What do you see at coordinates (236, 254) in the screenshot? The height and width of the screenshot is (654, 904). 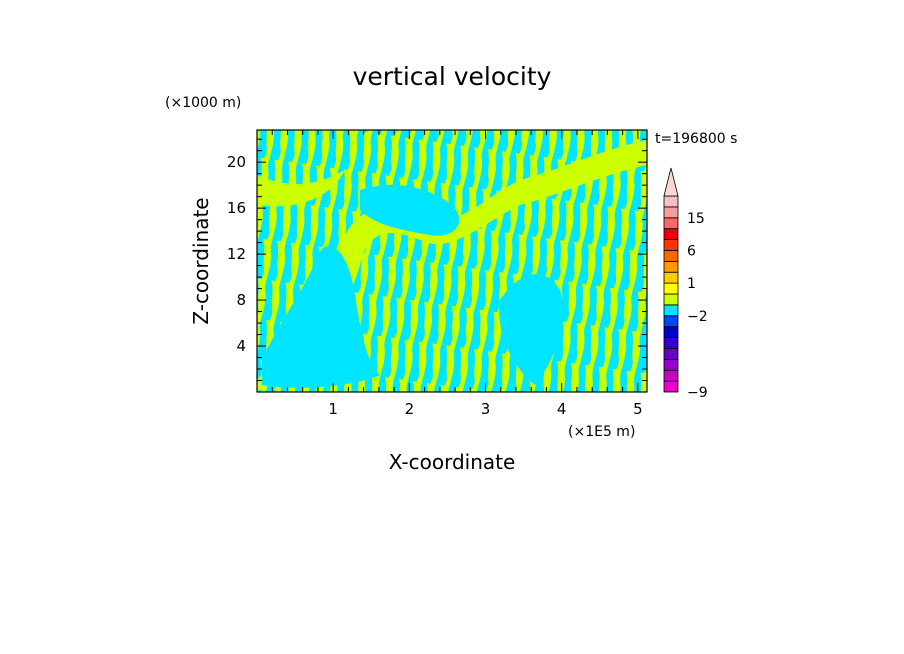 I see `y-tick-label: 12` at bounding box center [236, 254].